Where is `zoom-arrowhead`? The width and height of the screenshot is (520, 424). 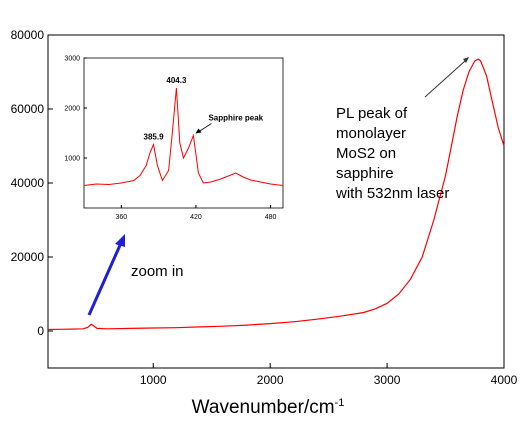
zoom-arrowhead is located at coordinates (120, 240).